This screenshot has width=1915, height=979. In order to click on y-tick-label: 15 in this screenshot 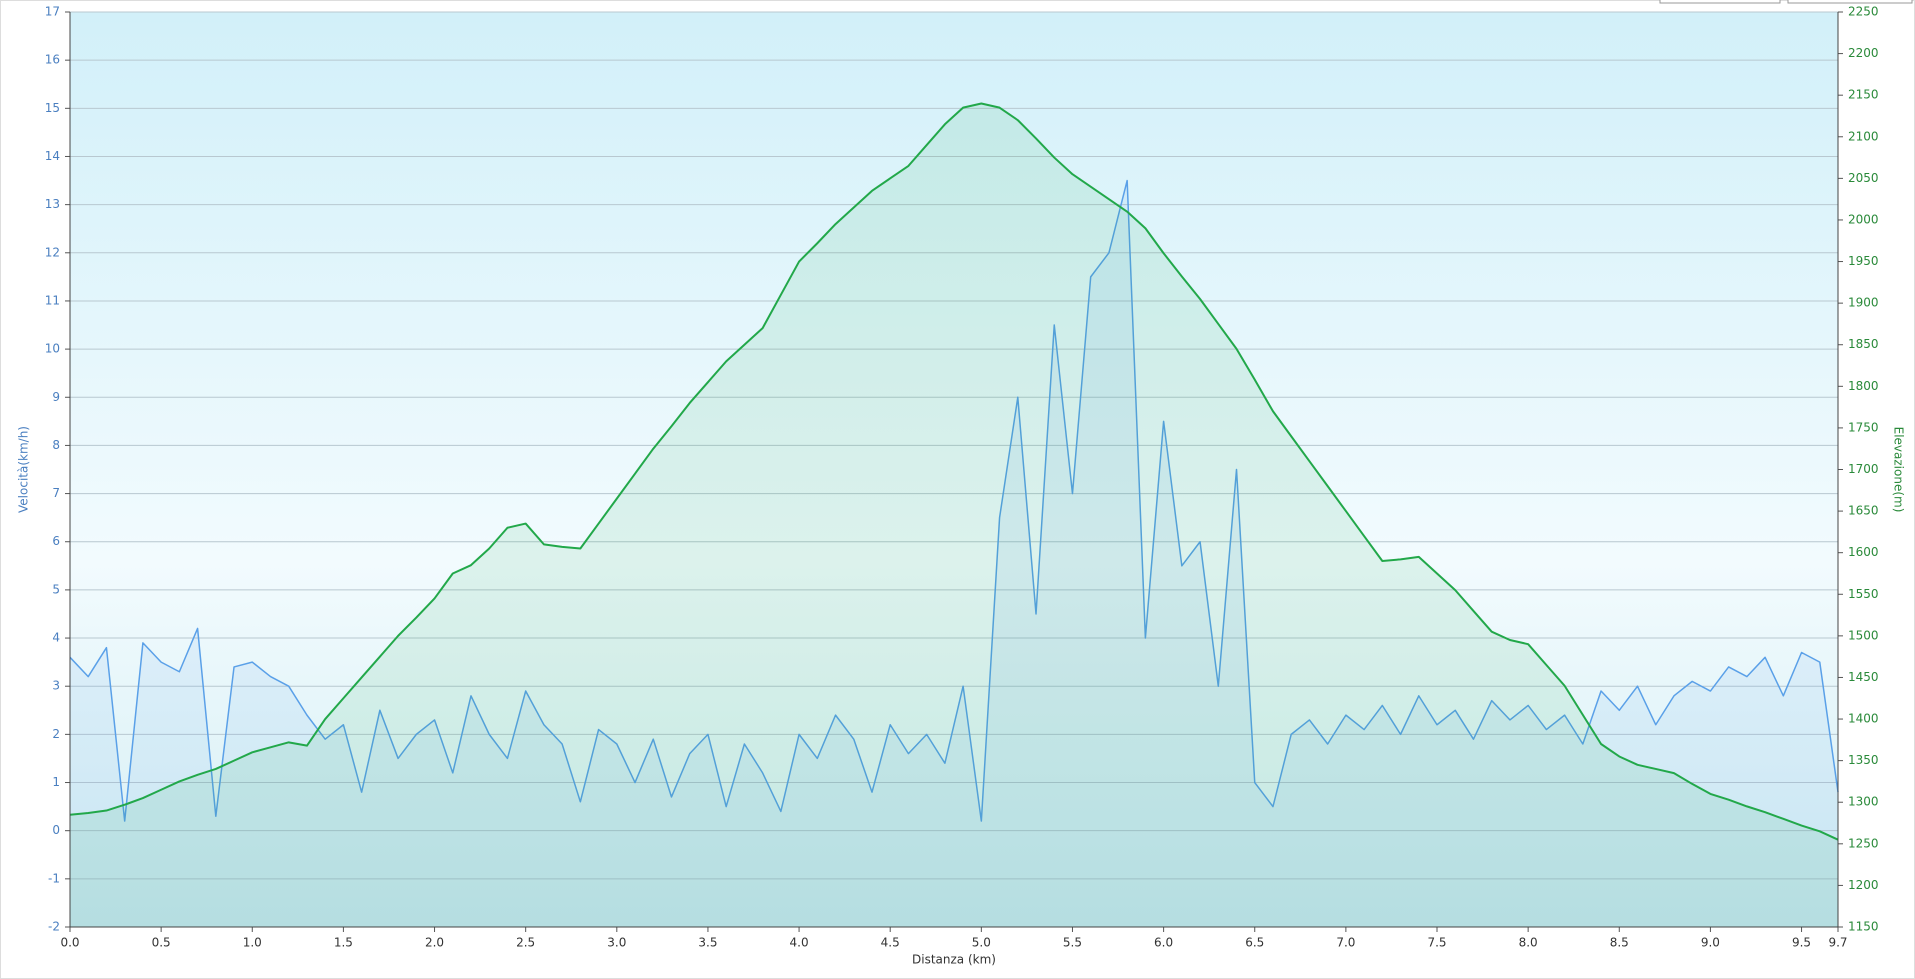, I will do `click(52, 108)`.